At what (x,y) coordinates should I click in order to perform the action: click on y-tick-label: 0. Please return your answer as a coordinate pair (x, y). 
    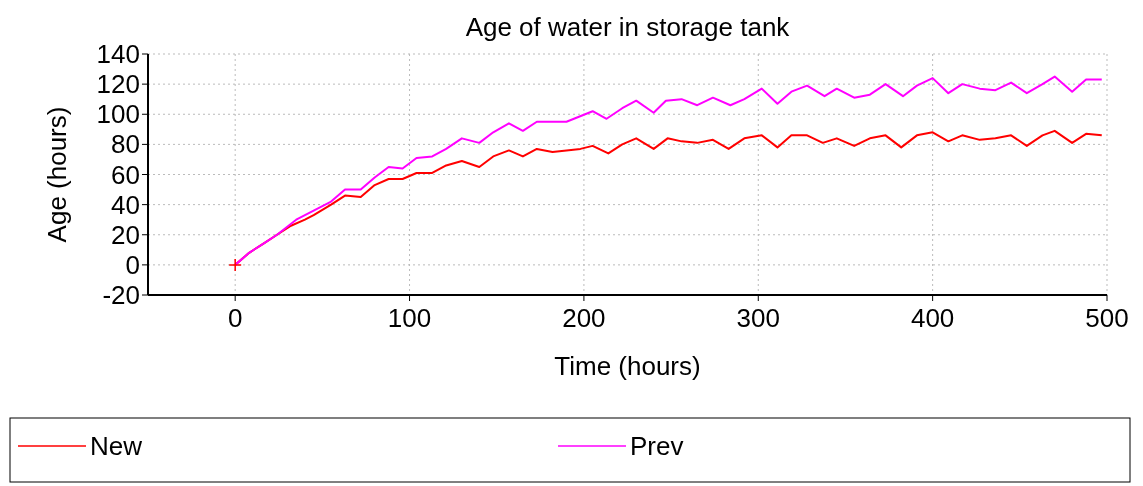
    Looking at the image, I should click on (132, 264).